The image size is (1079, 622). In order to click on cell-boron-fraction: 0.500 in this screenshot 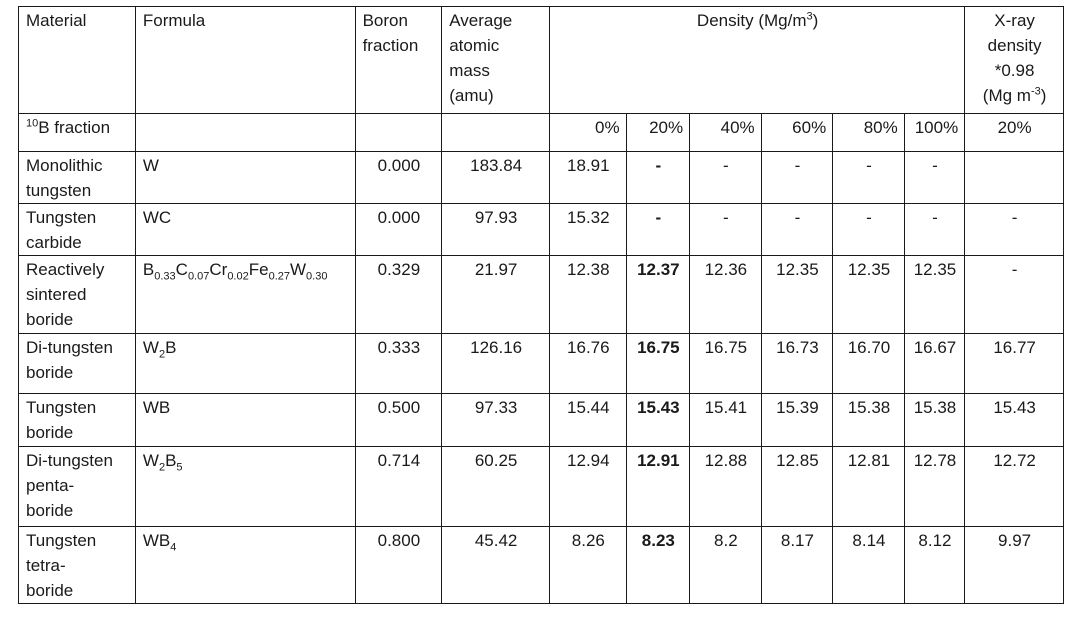, I will do `click(398, 420)`.